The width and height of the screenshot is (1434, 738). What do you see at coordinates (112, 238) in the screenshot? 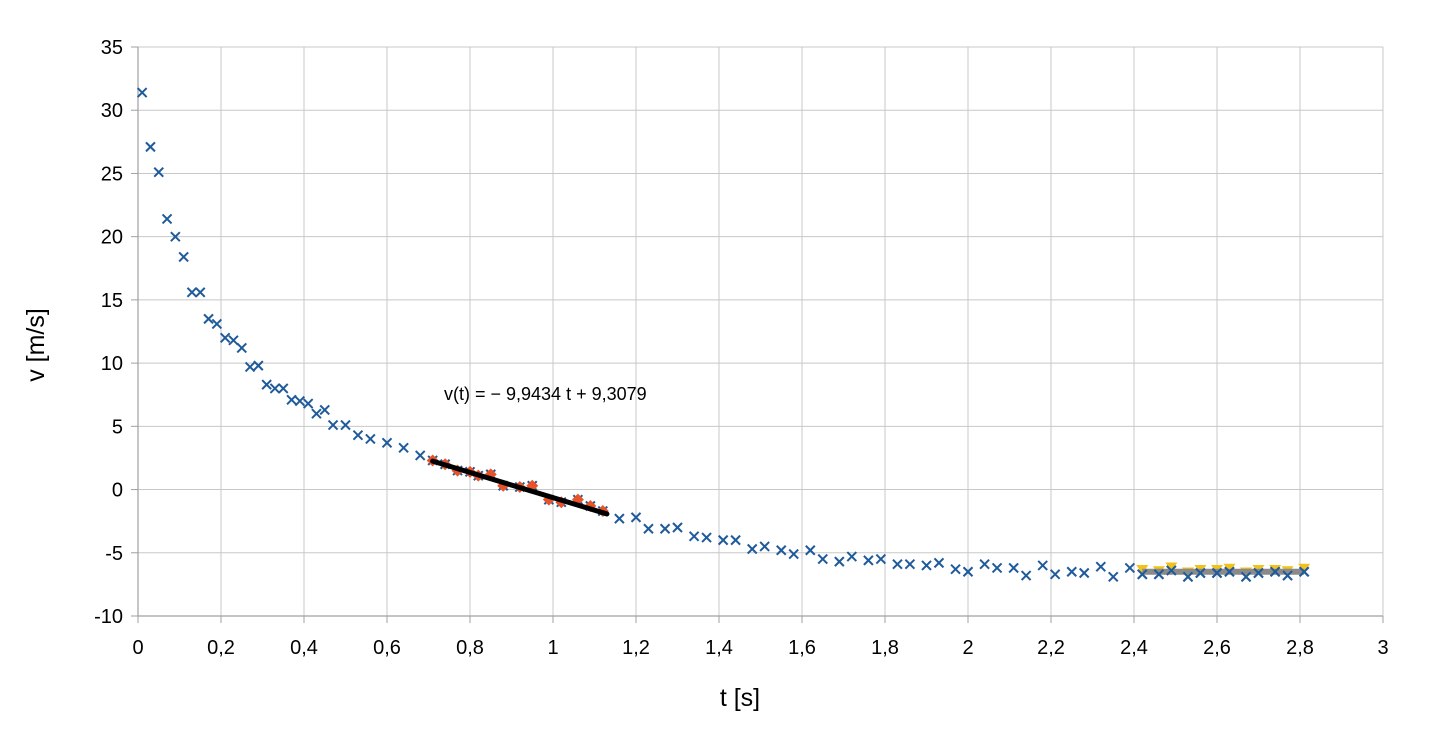
I see `y-tick-label: 20` at bounding box center [112, 238].